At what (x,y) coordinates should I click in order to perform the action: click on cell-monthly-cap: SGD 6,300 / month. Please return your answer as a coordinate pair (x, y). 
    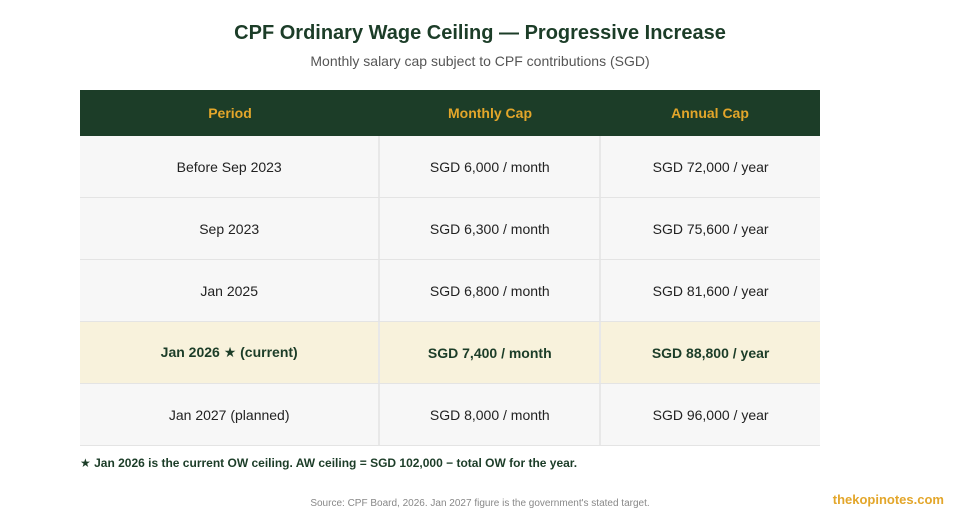
    Looking at the image, I should click on (488, 228).